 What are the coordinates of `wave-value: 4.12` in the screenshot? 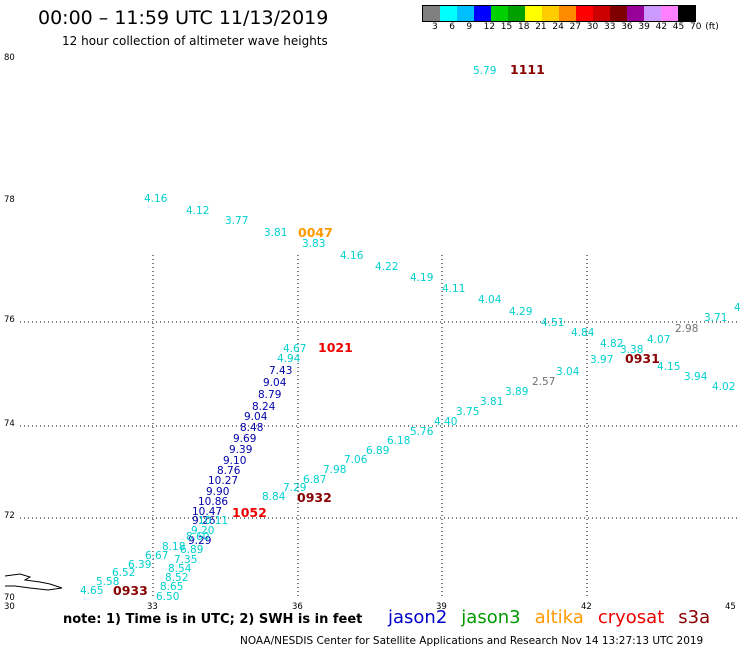 It's located at (197, 211).